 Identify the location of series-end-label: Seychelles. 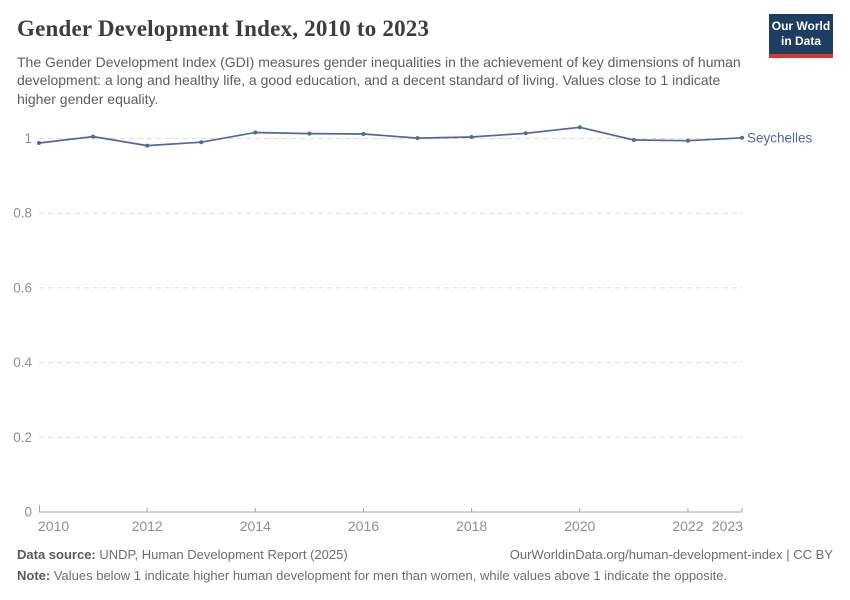
(780, 137).